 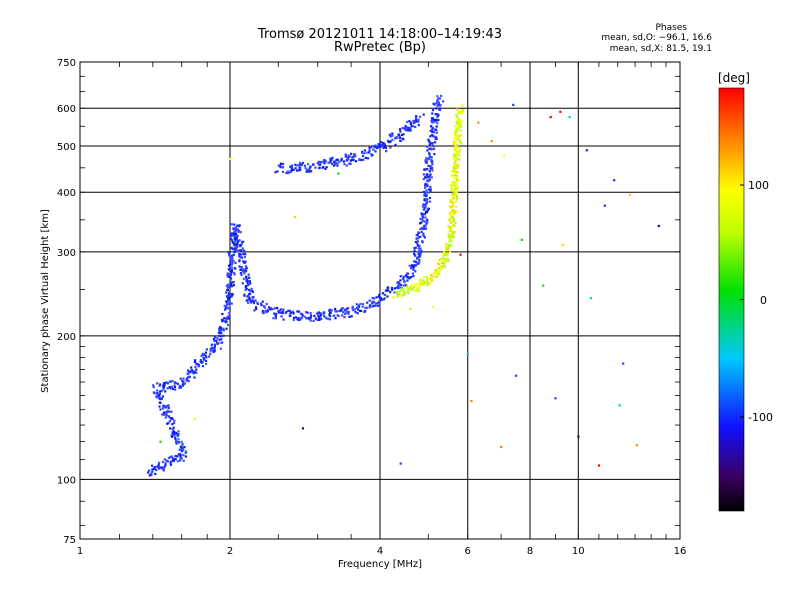 What do you see at coordinates (69, 540) in the screenshot?
I see `y-tick-label: 75` at bounding box center [69, 540].